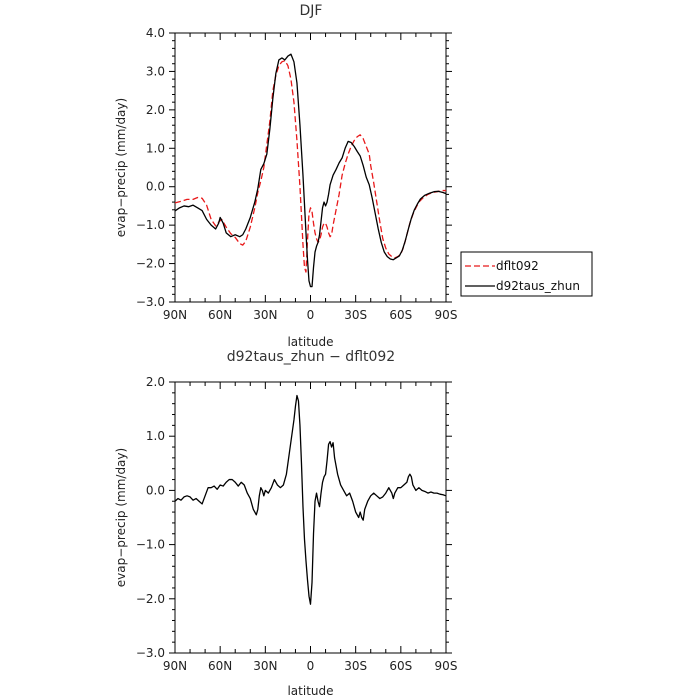 The height and width of the screenshot is (700, 700). Describe the element at coordinates (155, 71) in the screenshot. I see `y-tick-label: 3.0` at that location.